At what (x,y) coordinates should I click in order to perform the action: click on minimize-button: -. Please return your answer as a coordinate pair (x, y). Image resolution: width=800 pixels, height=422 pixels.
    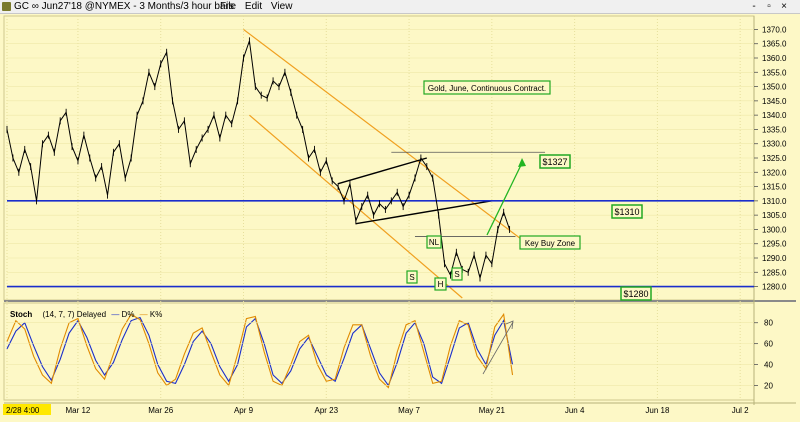
    Looking at the image, I should click on (754, 6).